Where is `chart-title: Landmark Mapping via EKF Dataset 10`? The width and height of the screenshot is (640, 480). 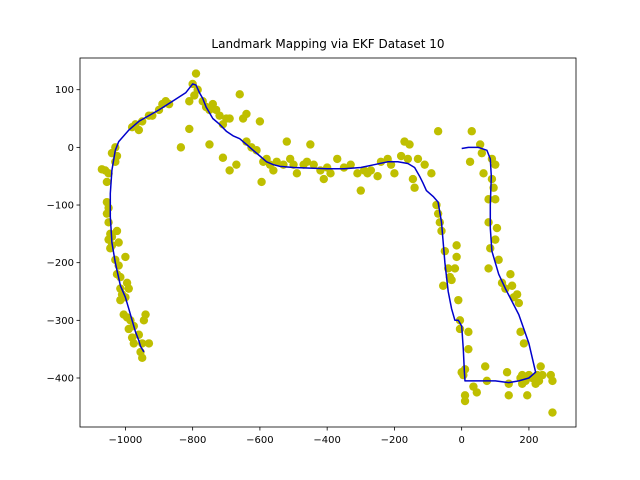 chart-title: Landmark Mapping via EKF Dataset 10 is located at coordinates (327, 44).